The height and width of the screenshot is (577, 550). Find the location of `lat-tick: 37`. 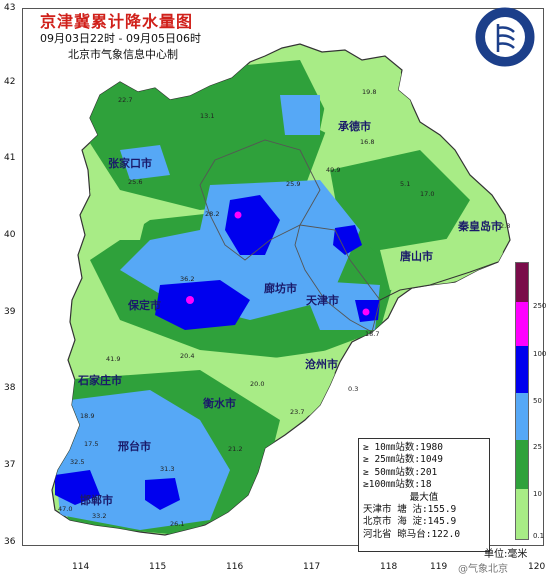

lat-tick: 37 is located at coordinates (10, 465).